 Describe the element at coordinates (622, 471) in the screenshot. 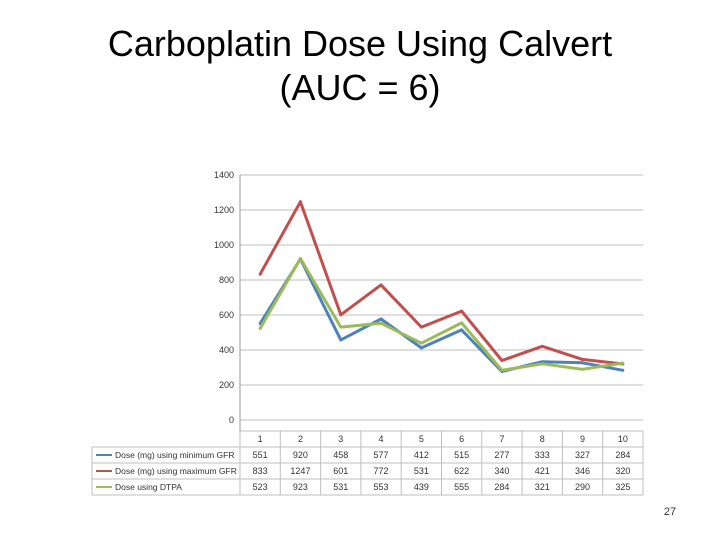

I see `data-label: 320` at that location.